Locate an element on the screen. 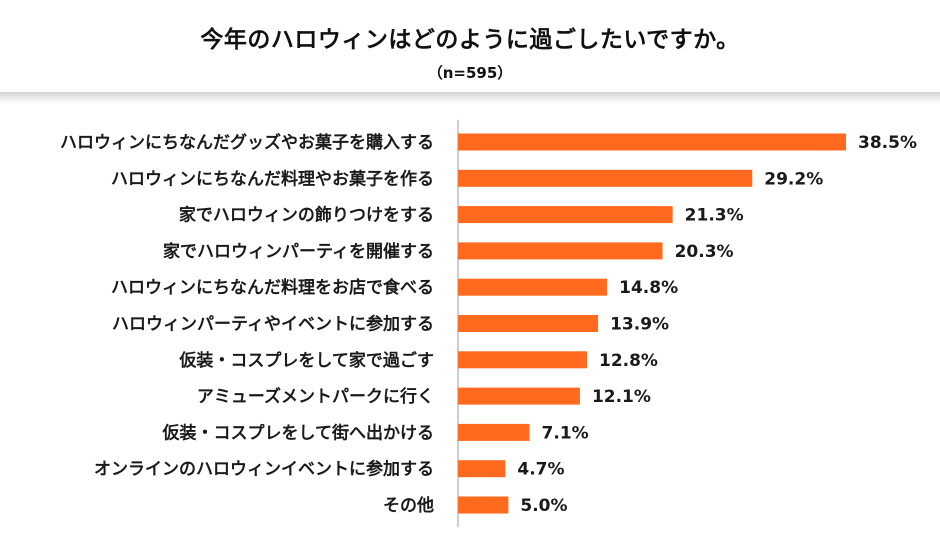 This screenshot has height=549, width=940. category-label: ハロウィンパーティやイベントに参加する is located at coordinates (273, 324).